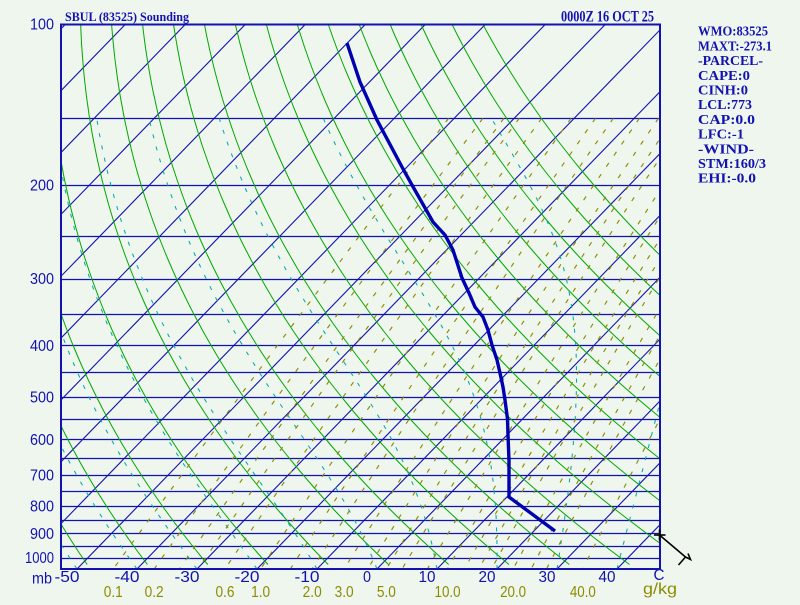  Describe the element at coordinates (448, 592) in the screenshot. I see `svg-text: 10.0` at that location.